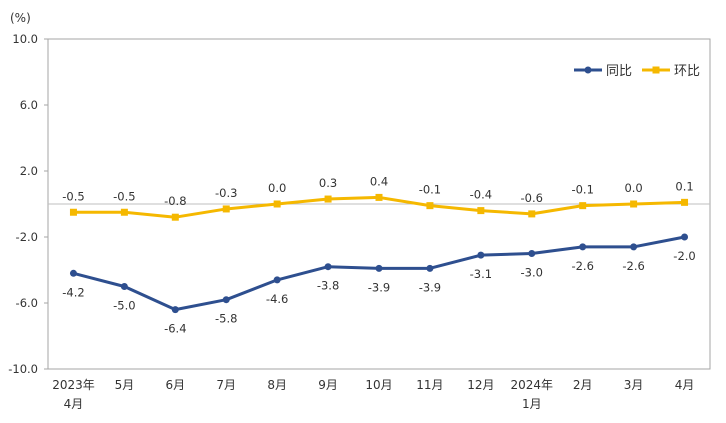 The image size is (726, 423). I want to click on data-label: -6.4, so click(175, 329).